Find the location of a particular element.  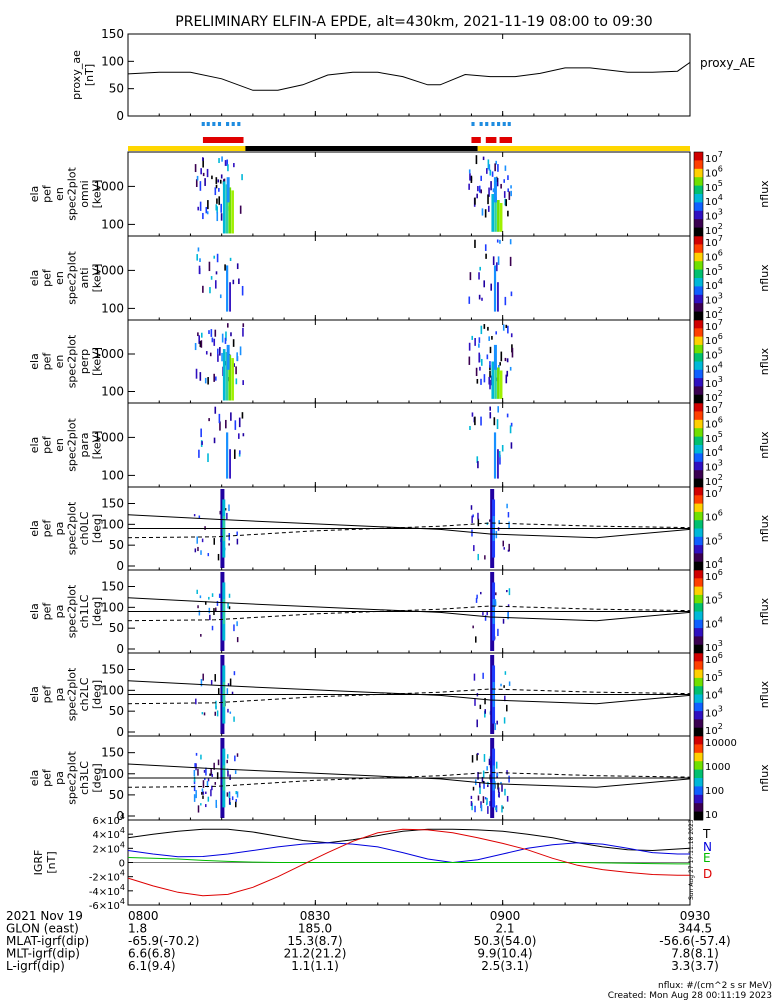

anti-loss-cone-boundary is located at coordinates (409, 613).